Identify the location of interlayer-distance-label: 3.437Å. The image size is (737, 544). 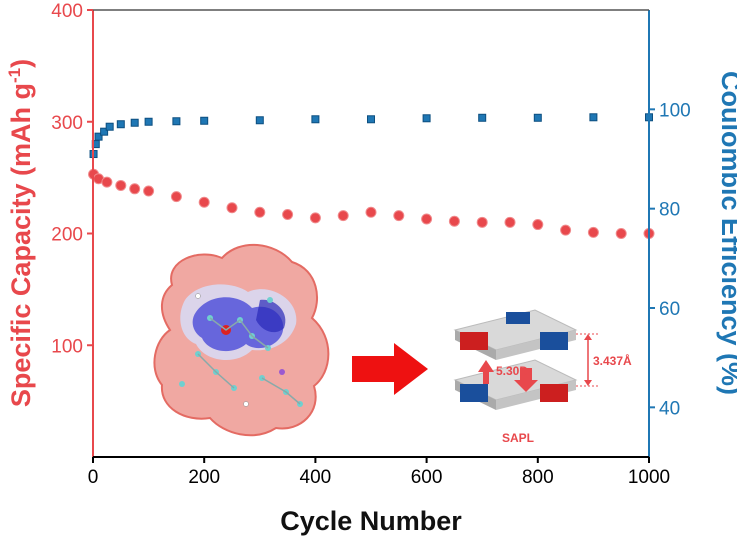
(612, 360).